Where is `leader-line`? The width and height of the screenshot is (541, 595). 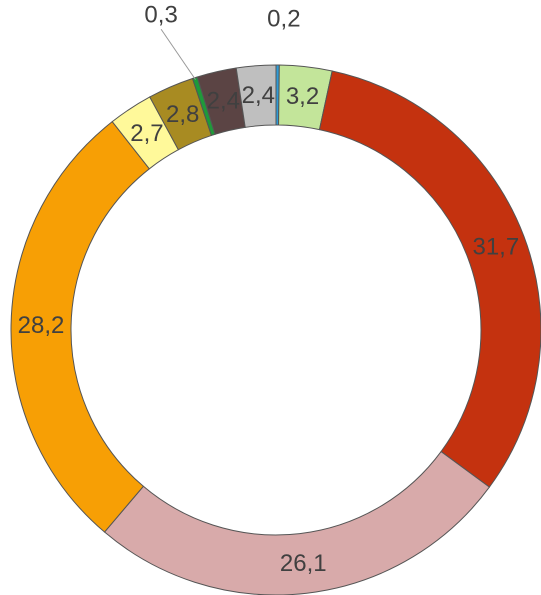
leader-line is located at coordinates (178, 54).